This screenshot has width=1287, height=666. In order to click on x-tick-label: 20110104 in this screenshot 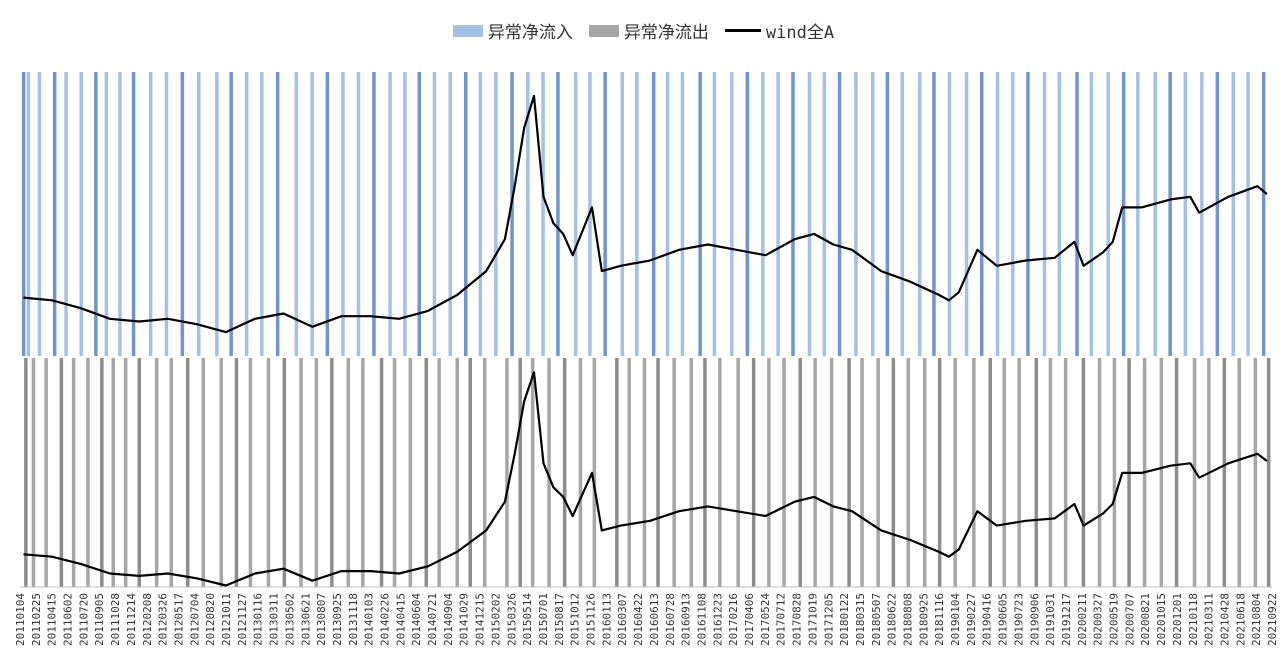, I will do `click(20, 619)`.